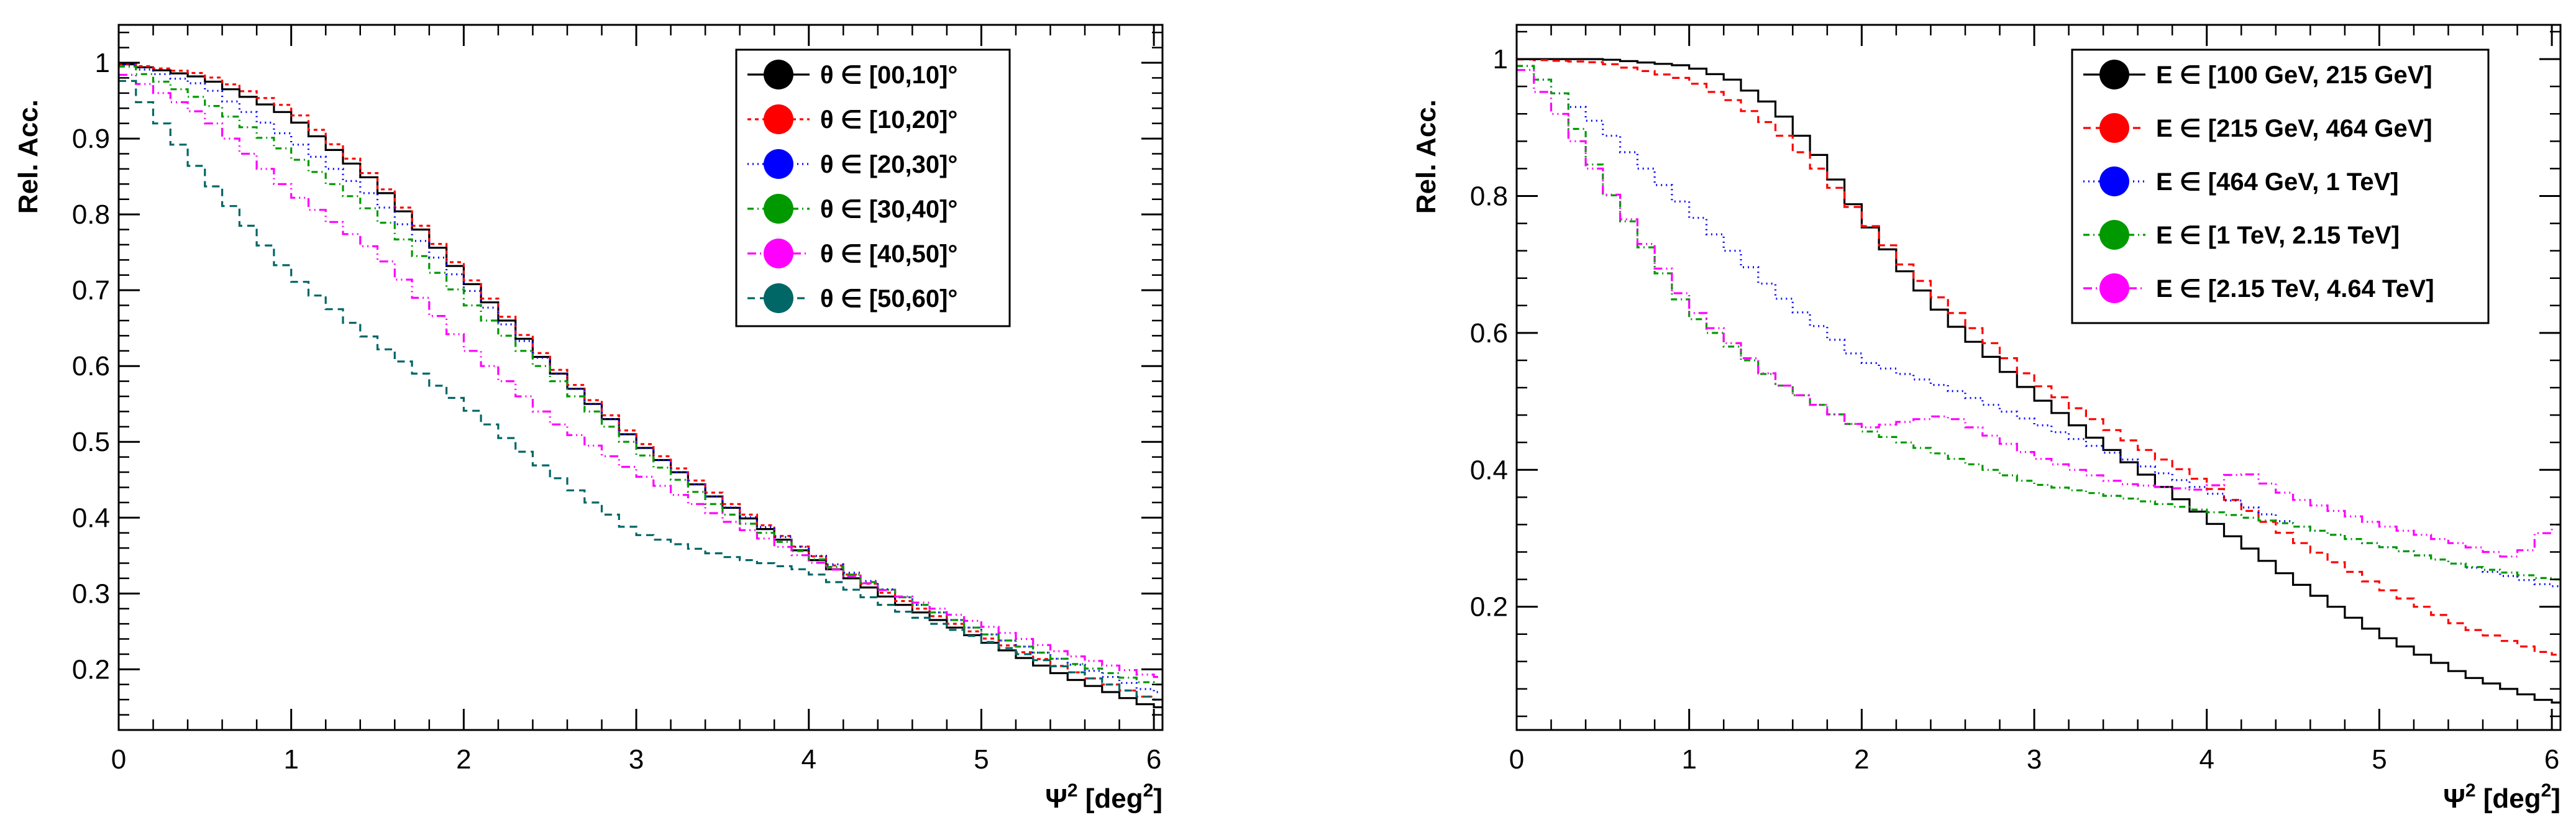 The width and height of the screenshot is (2576, 830). What do you see at coordinates (91, 442) in the screenshot?
I see `y-tick-label: 0.5` at bounding box center [91, 442].